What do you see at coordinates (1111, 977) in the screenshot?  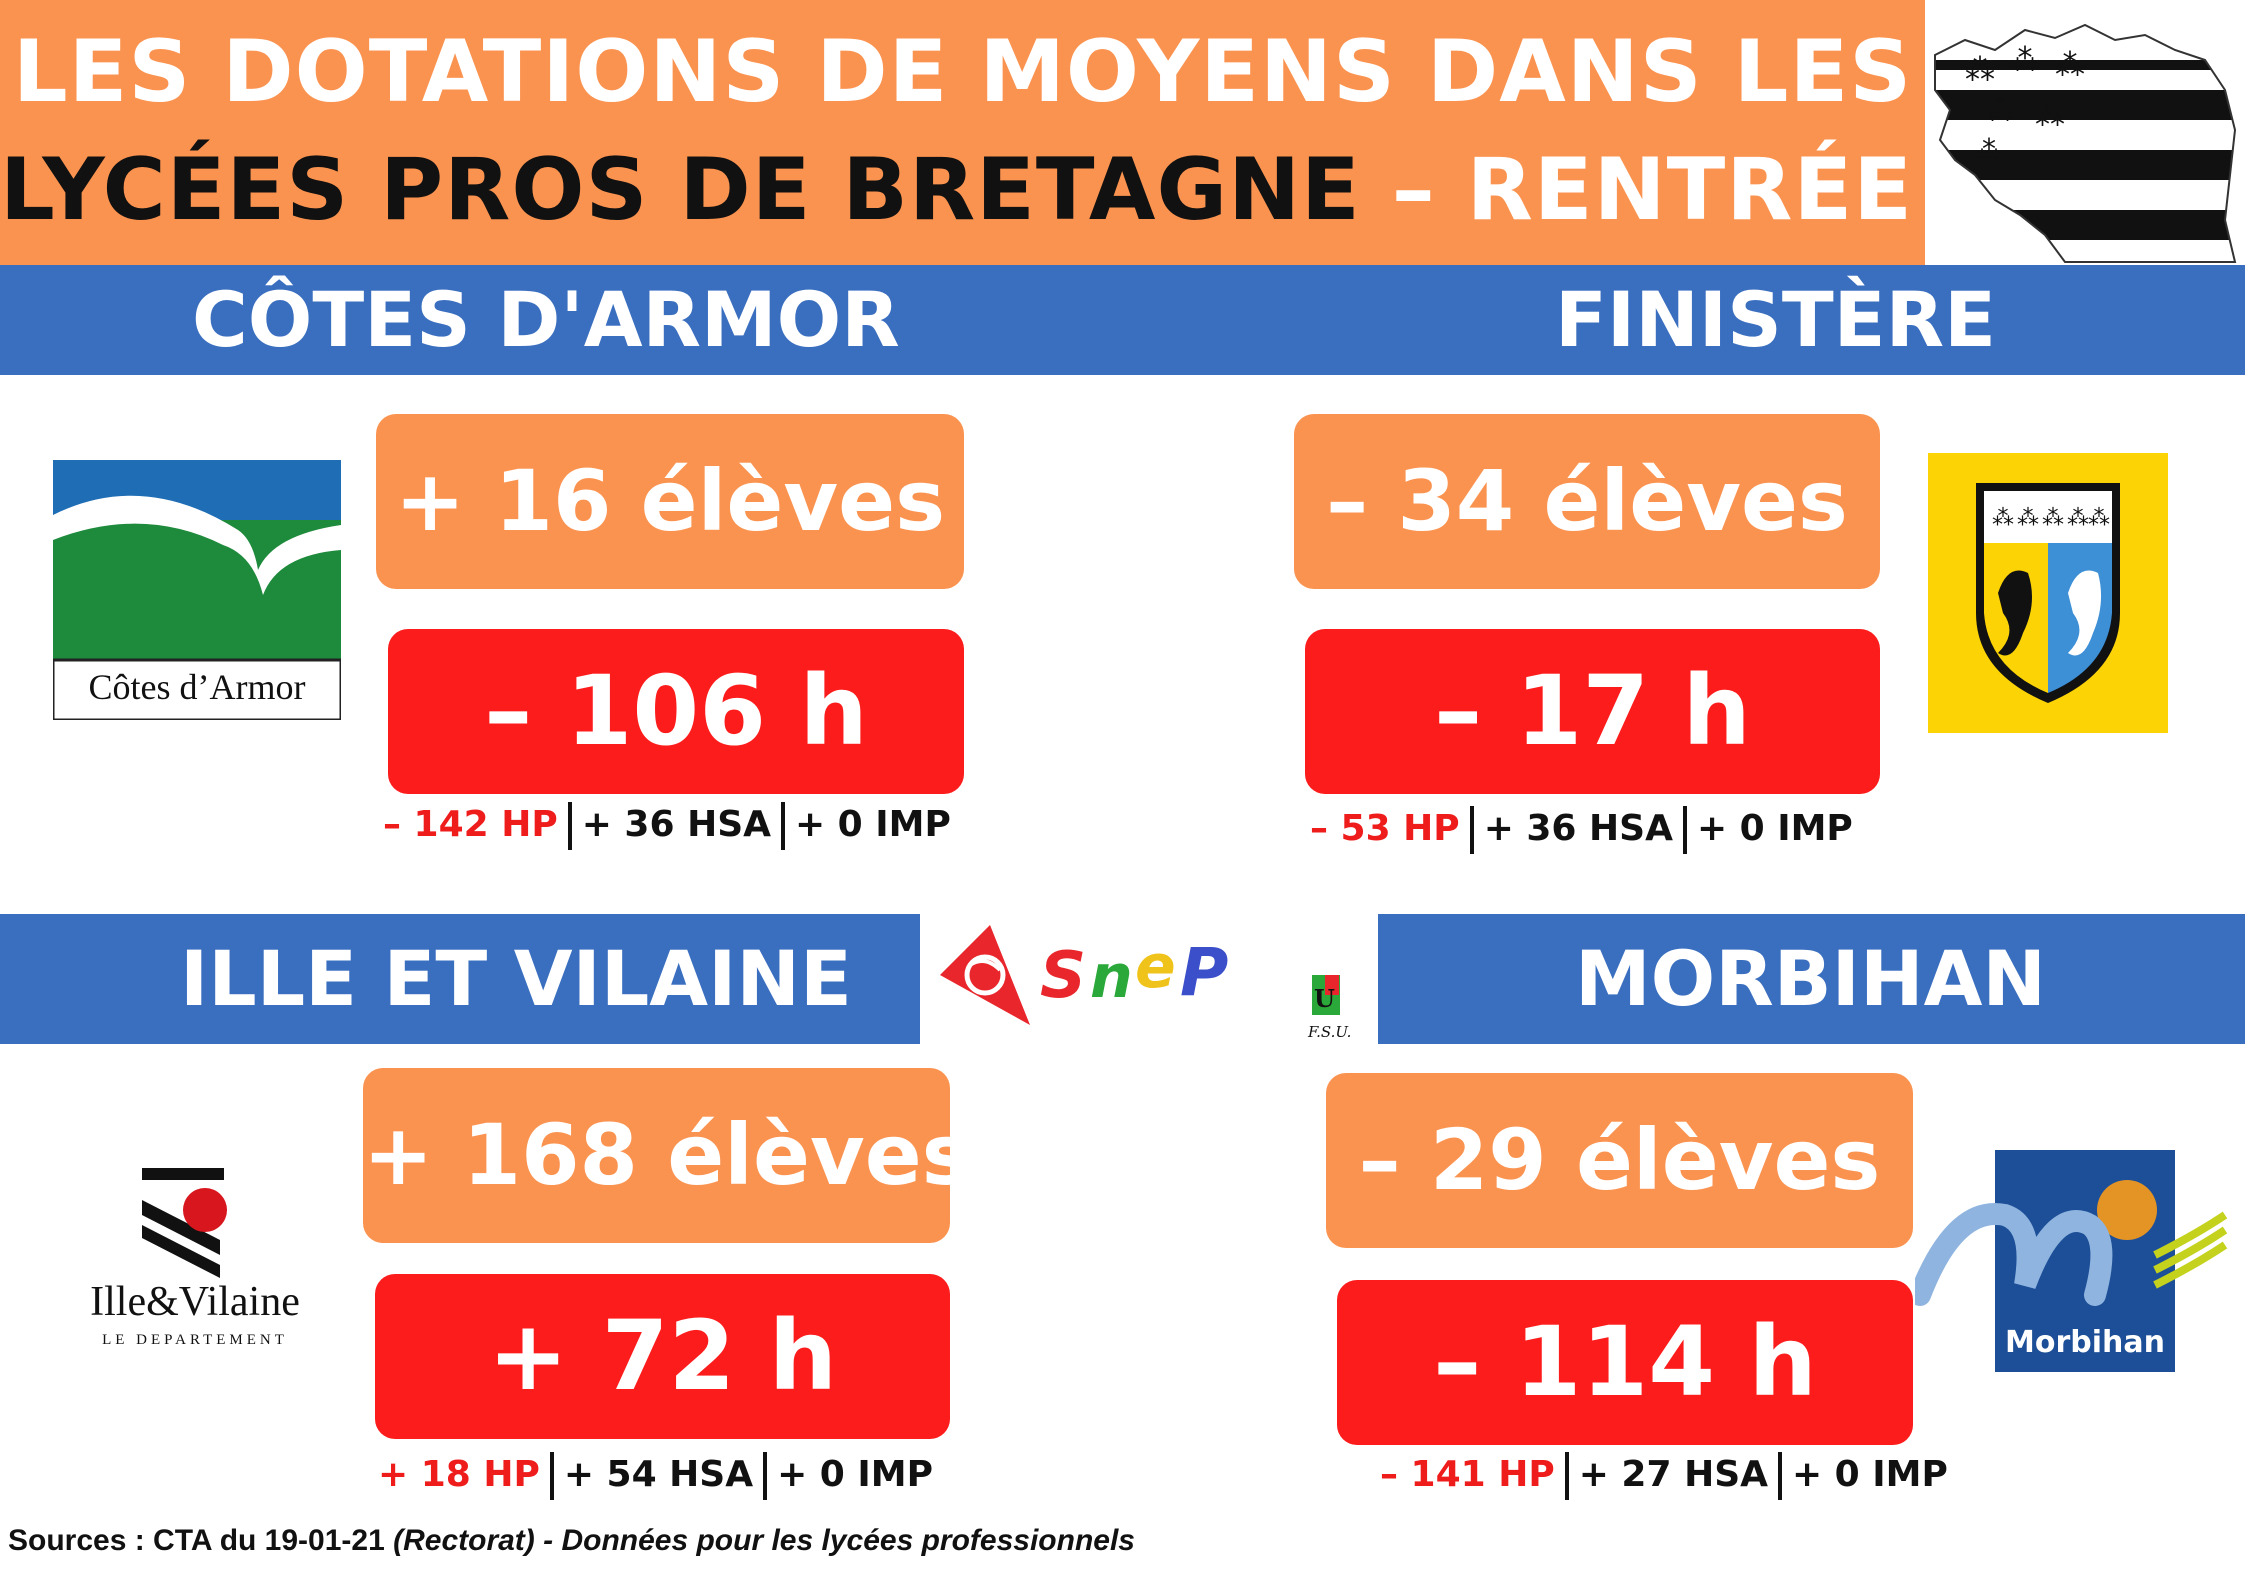 I see `svg-text: n` at bounding box center [1111, 977].